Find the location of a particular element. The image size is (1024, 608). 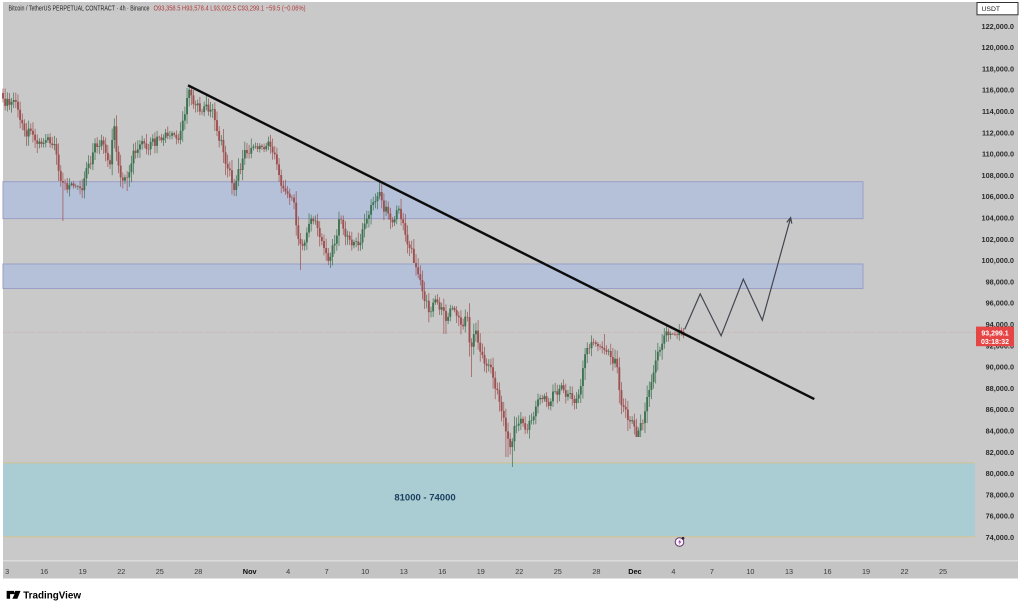

svg-text: 110,000.0 is located at coordinates (998, 154).